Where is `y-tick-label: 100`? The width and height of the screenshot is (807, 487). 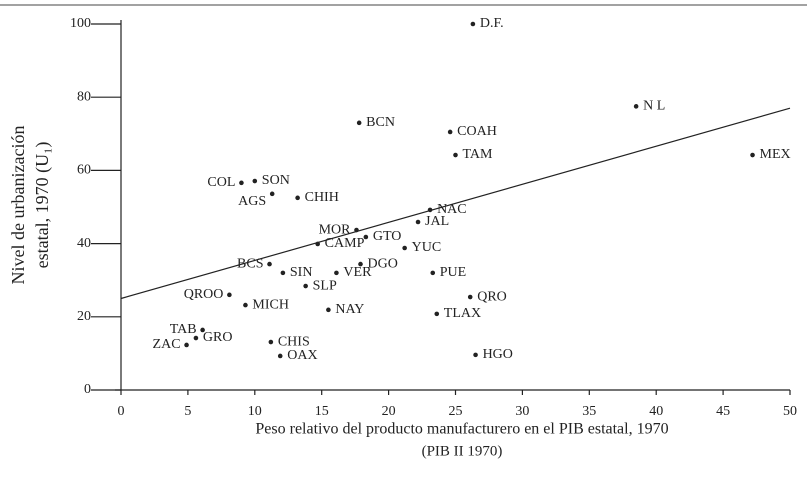
y-tick-label: 100 is located at coordinates (80, 23).